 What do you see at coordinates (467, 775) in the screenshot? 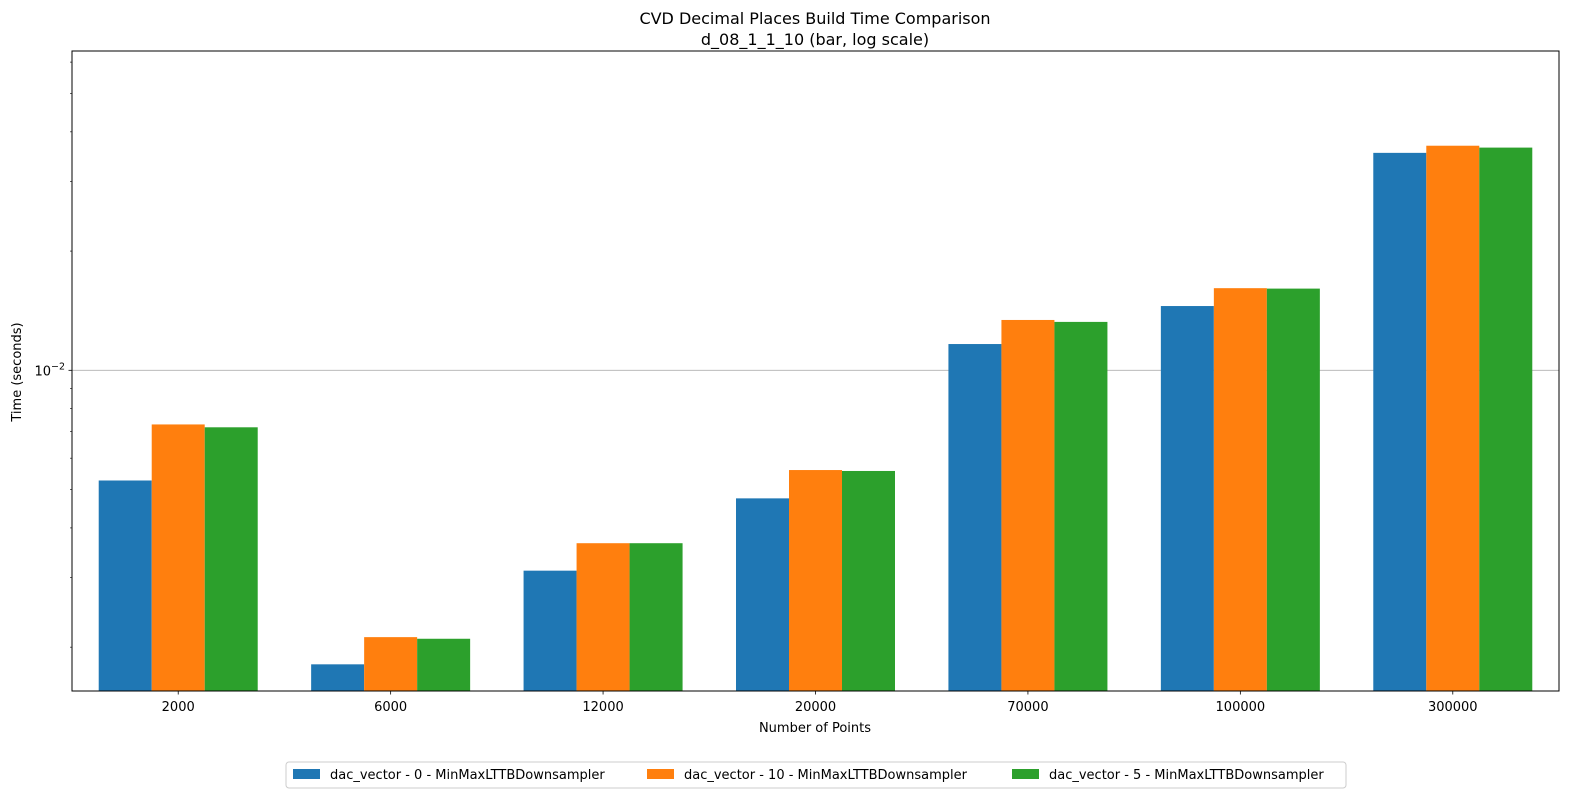
I see `legend-label: dac_vector - 0 - MinMaxLTTBDownsampler` at bounding box center [467, 775].